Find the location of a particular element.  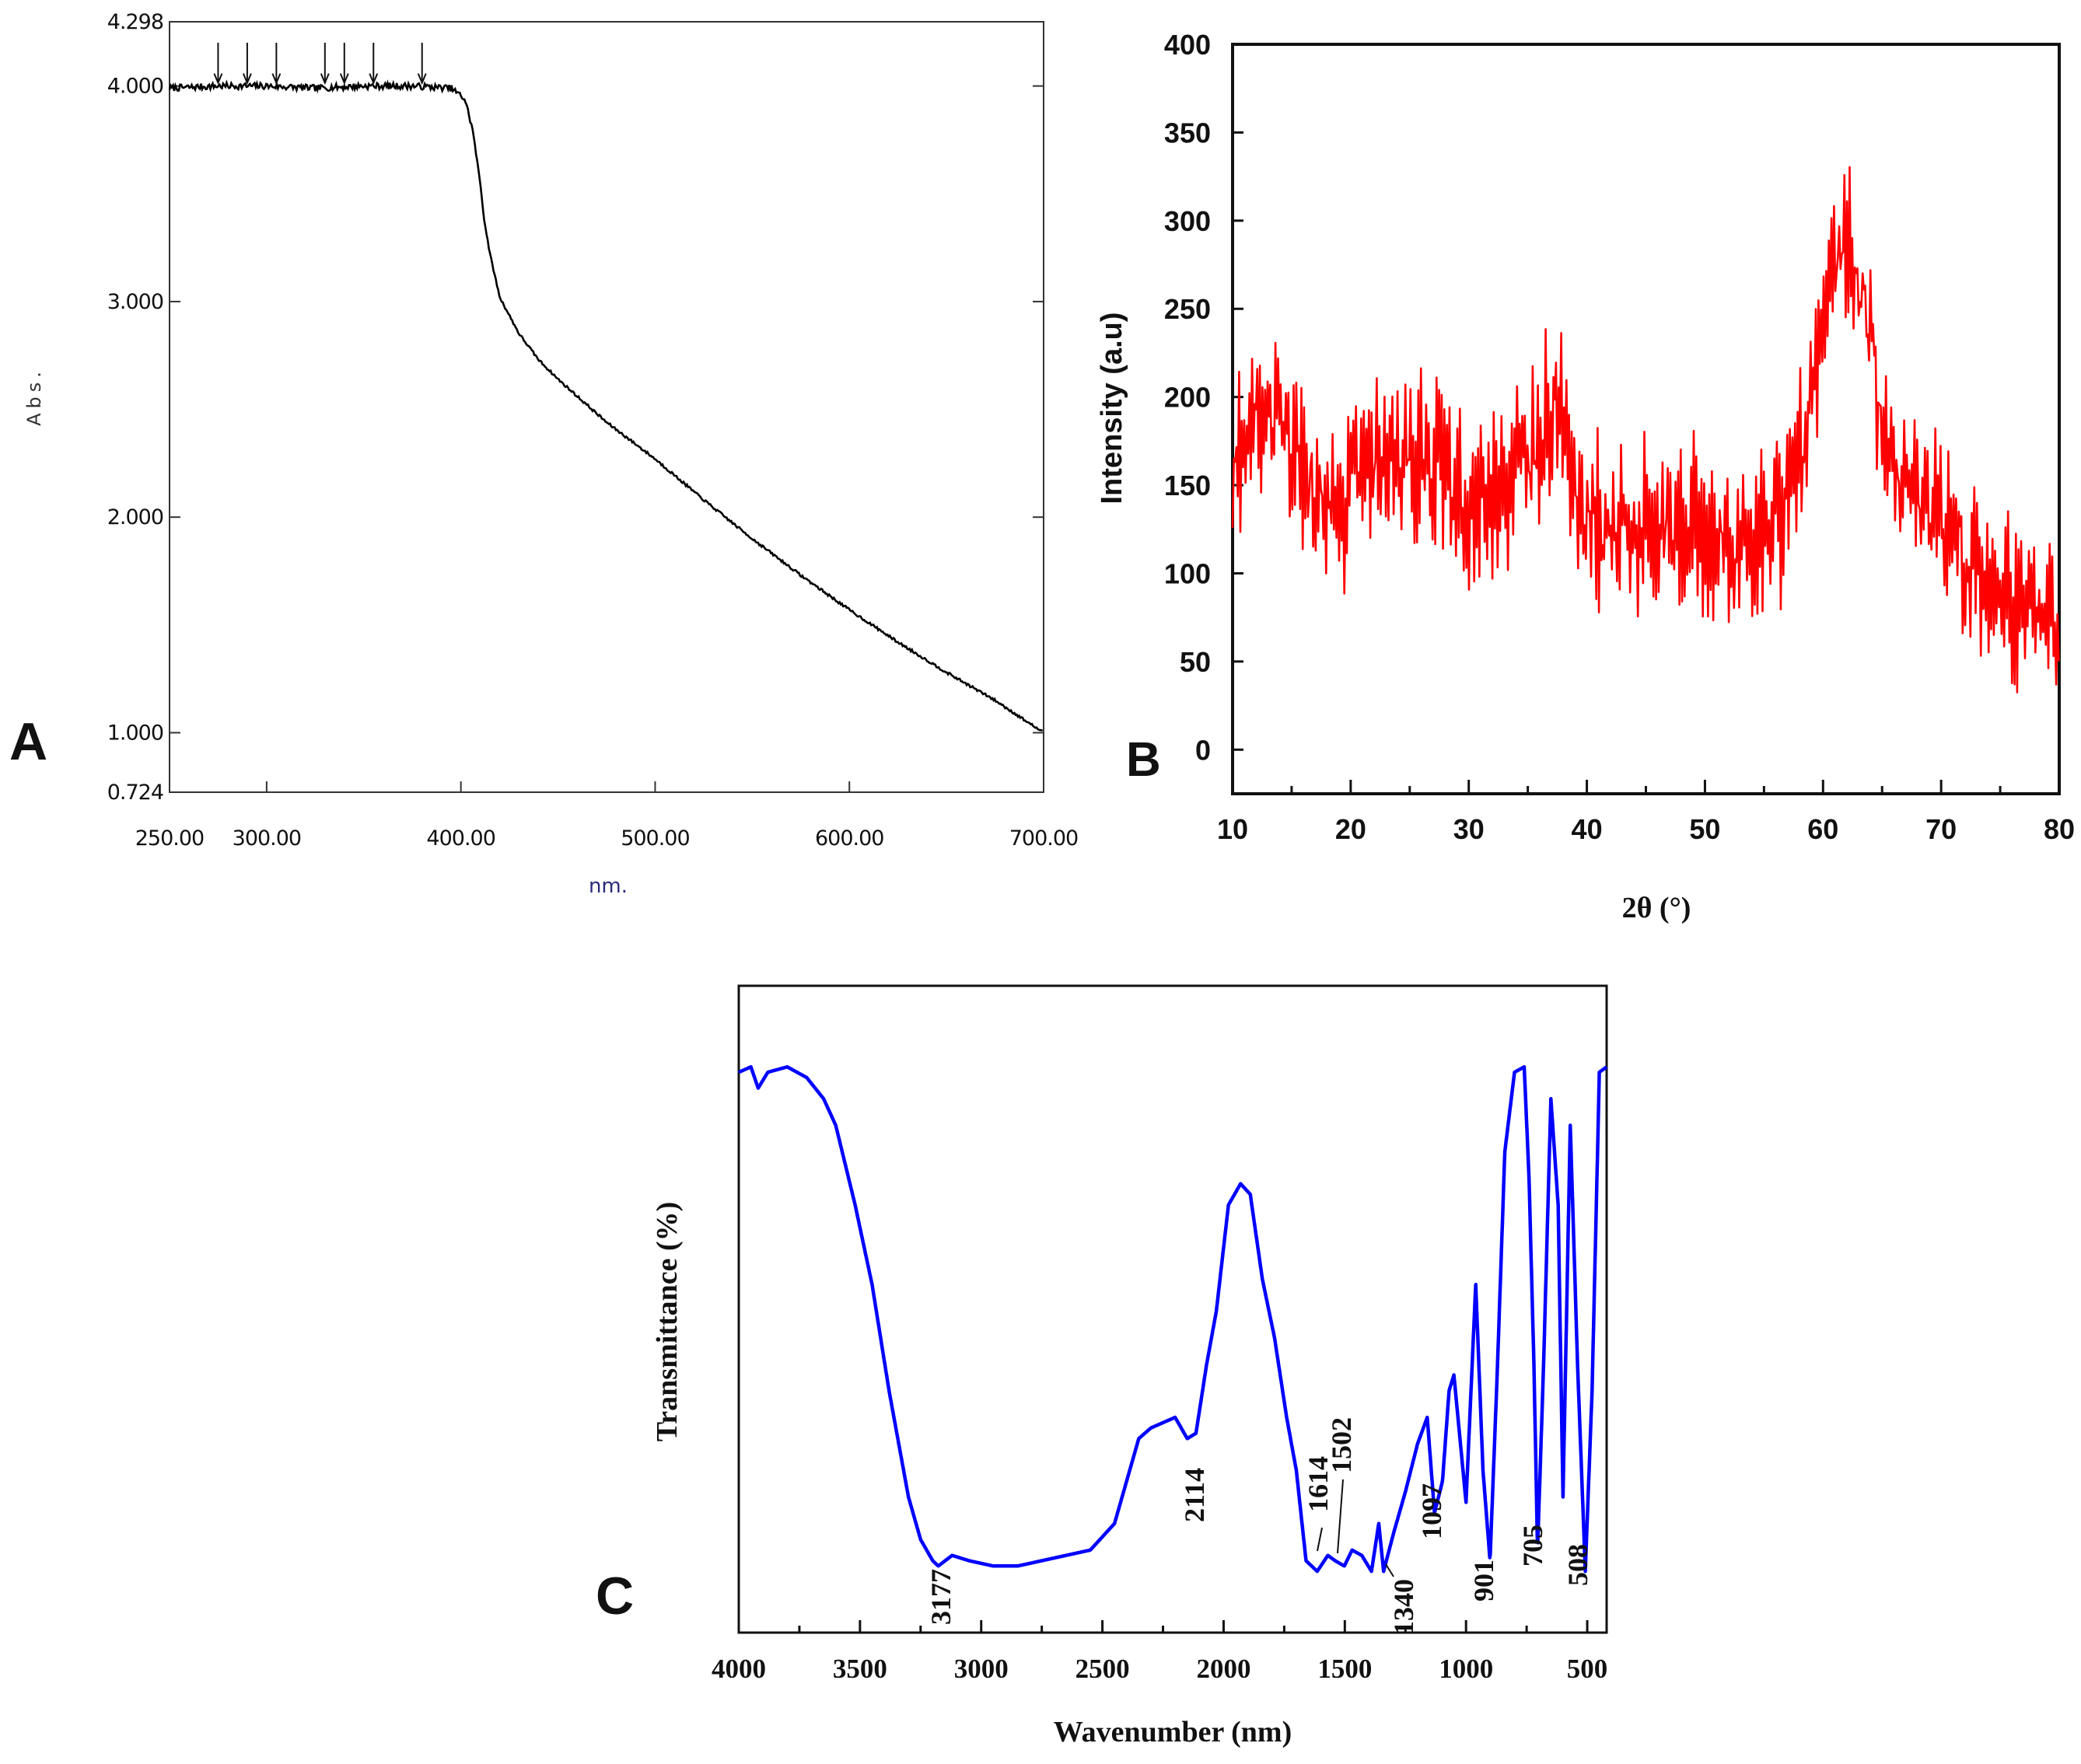

panel-c-letter: C is located at coordinates (615, 1596).